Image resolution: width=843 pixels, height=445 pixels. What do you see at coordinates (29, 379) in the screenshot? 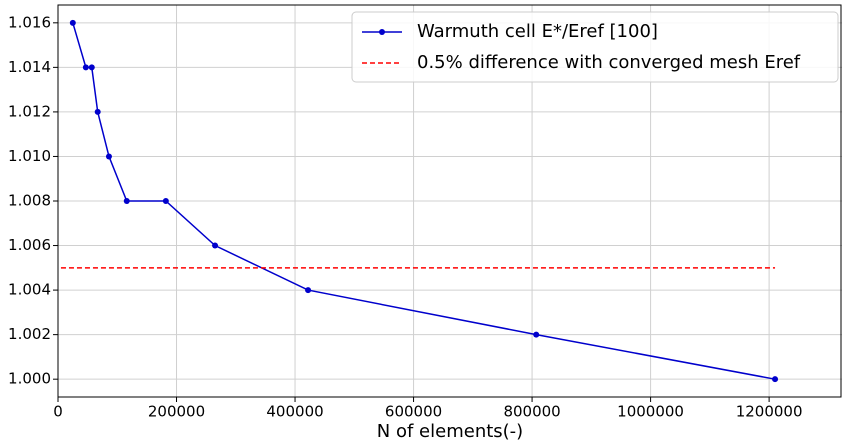
I see `y-tick-label: 1.000` at bounding box center [29, 379].